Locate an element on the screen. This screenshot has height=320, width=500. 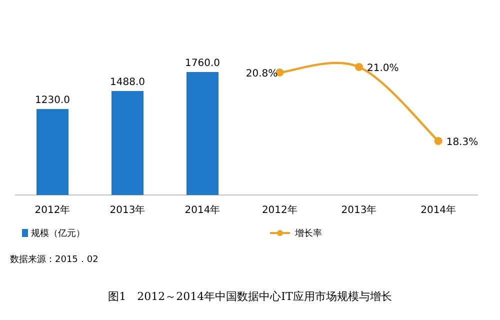
legend-label: 增长率 is located at coordinates (308, 233).